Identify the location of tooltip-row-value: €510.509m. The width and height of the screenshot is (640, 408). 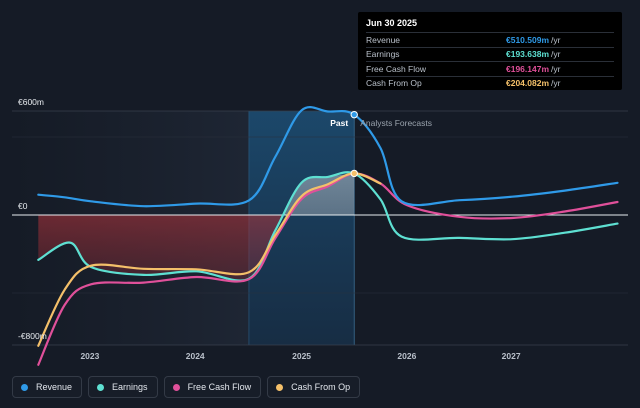
(528, 39).